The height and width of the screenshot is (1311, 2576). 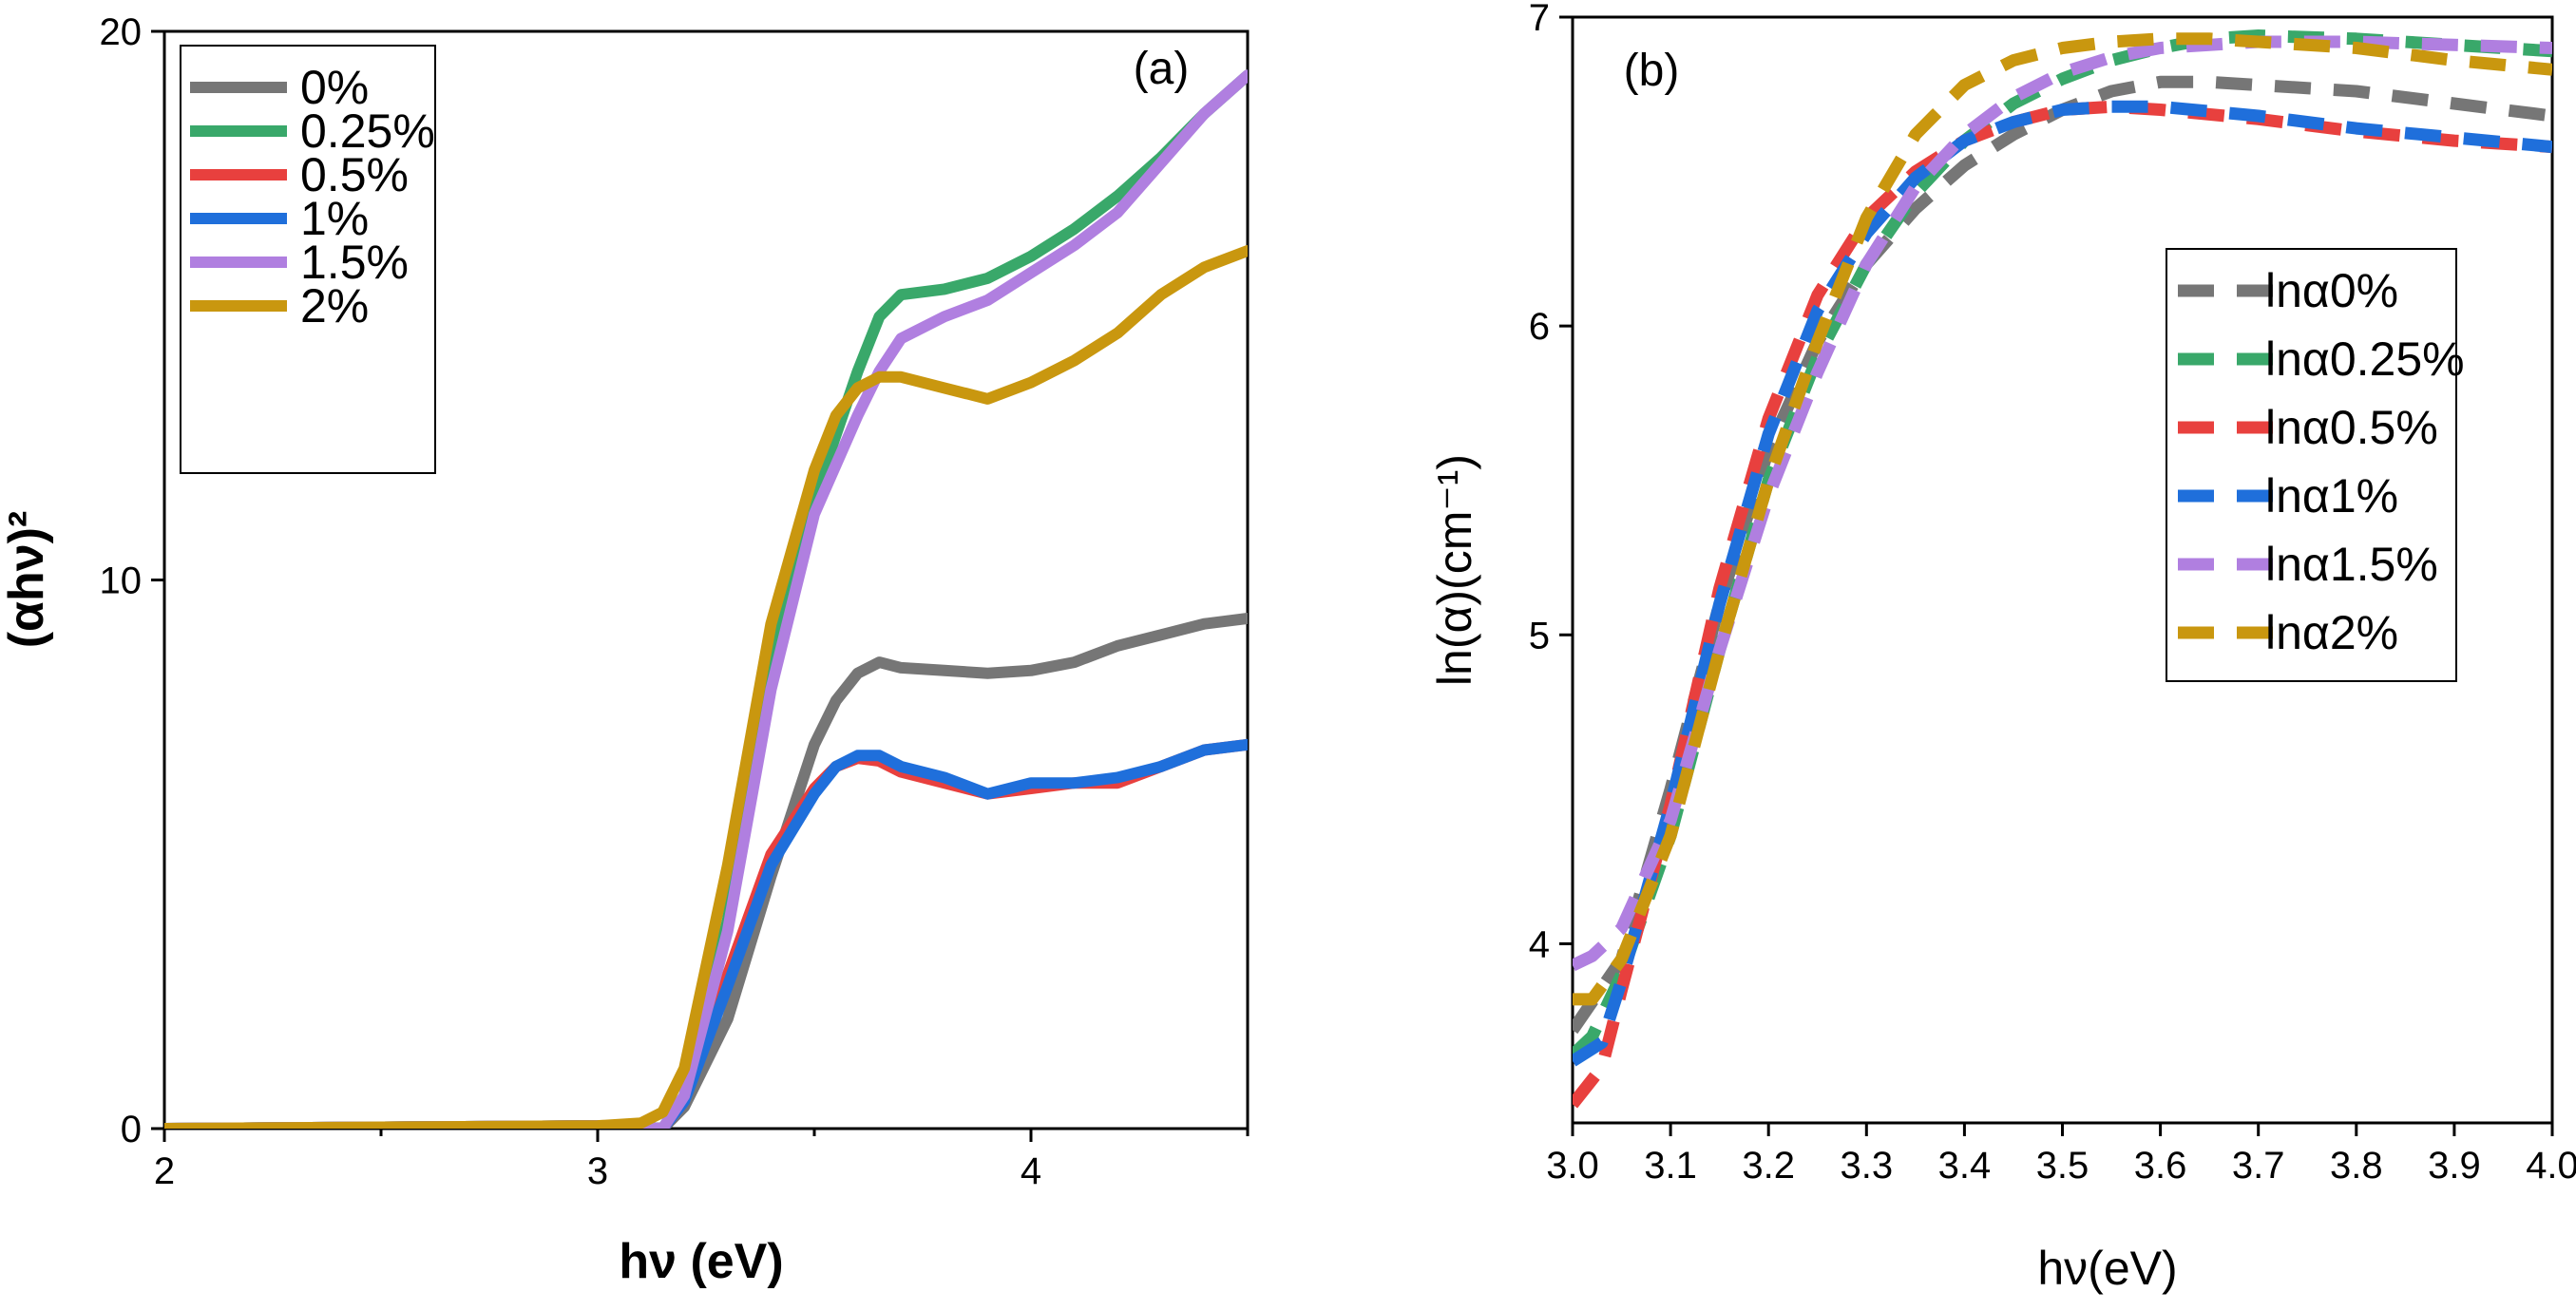 I want to click on y-tick-label: 6, so click(x=1539, y=327).